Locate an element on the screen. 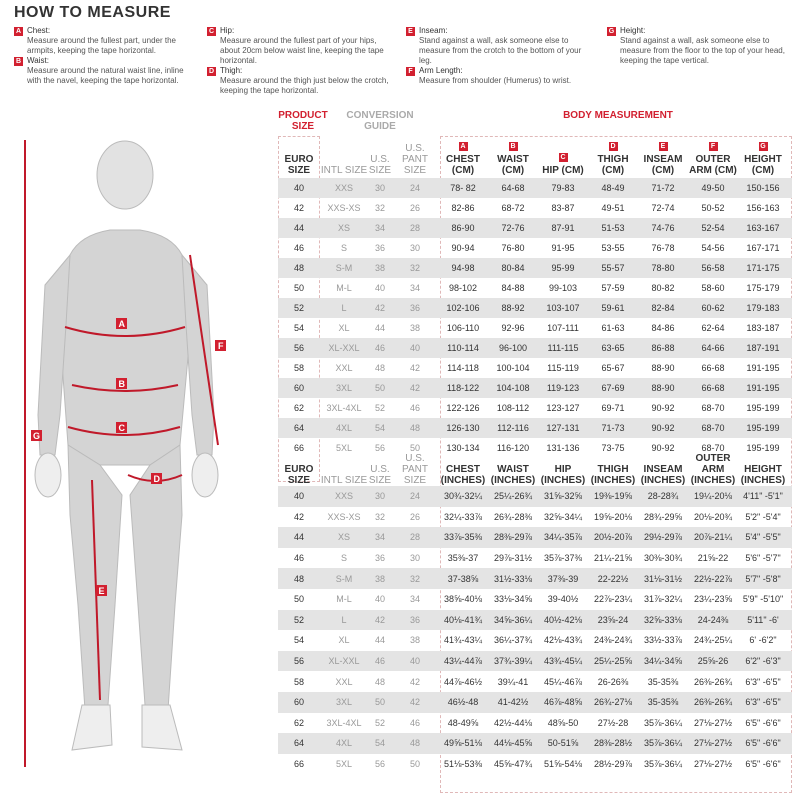 This screenshot has width=800, height=793. measurement-cell: 51⅝-54⅛ is located at coordinates (563, 764).